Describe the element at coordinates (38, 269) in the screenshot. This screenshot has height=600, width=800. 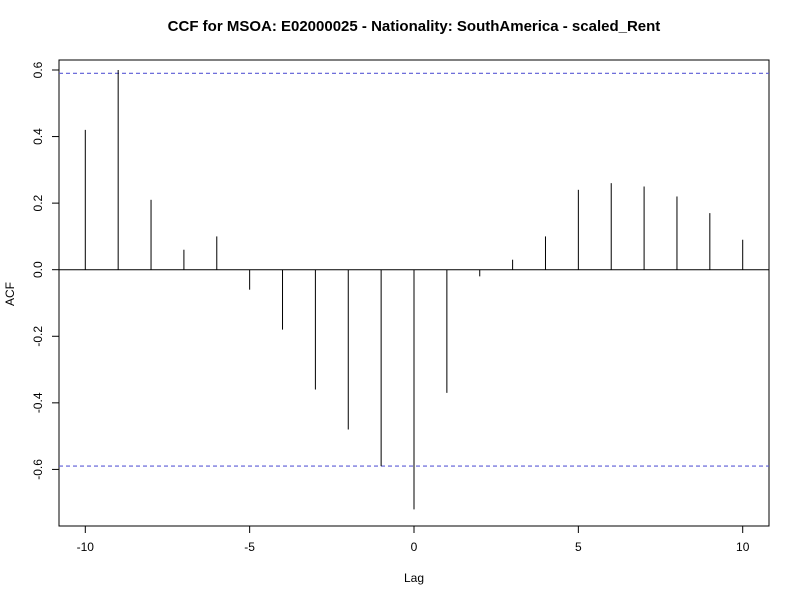
I see `y-tick-label: 0.0` at that location.